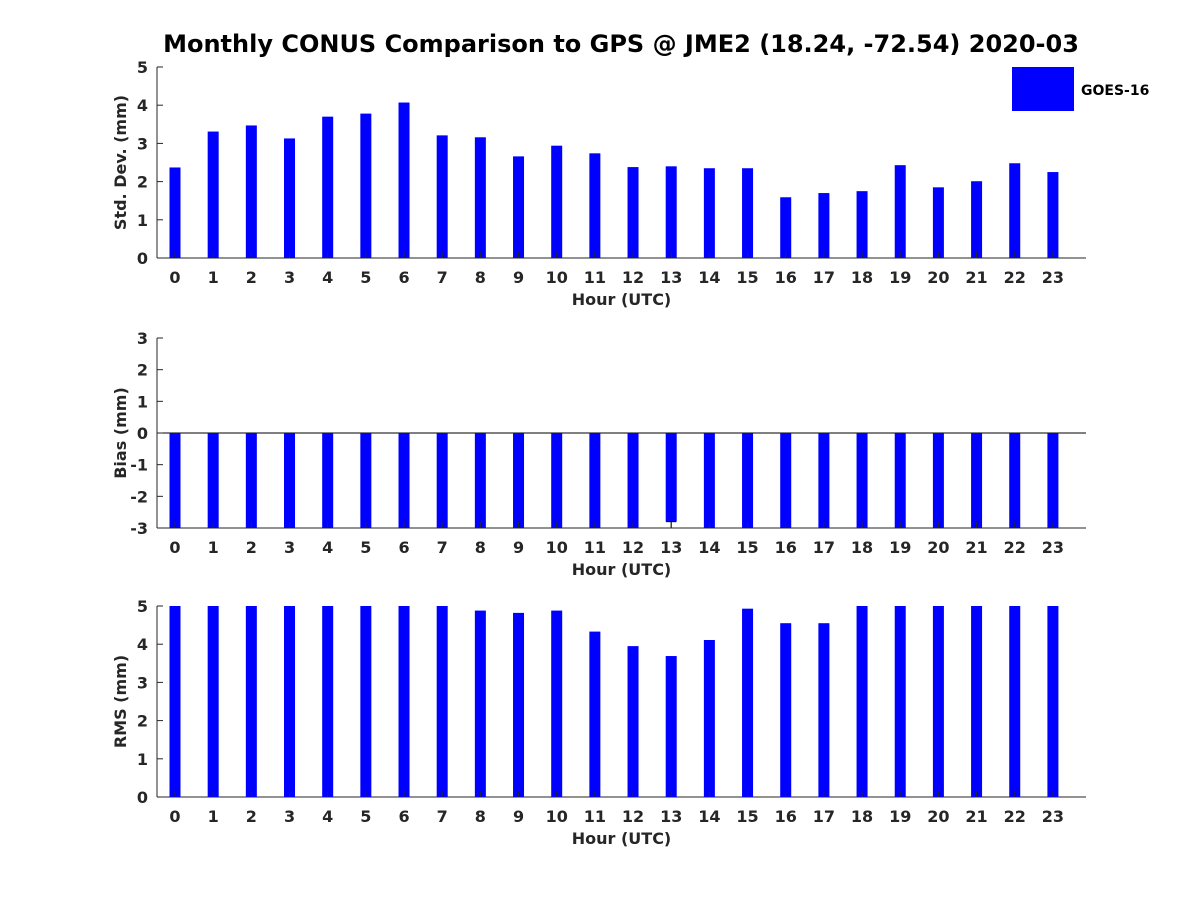 Image resolution: width=1200 pixels, height=900 pixels. Describe the element at coordinates (1080, 89) in the screenshot. I see `legend: GOES-16` at that location.